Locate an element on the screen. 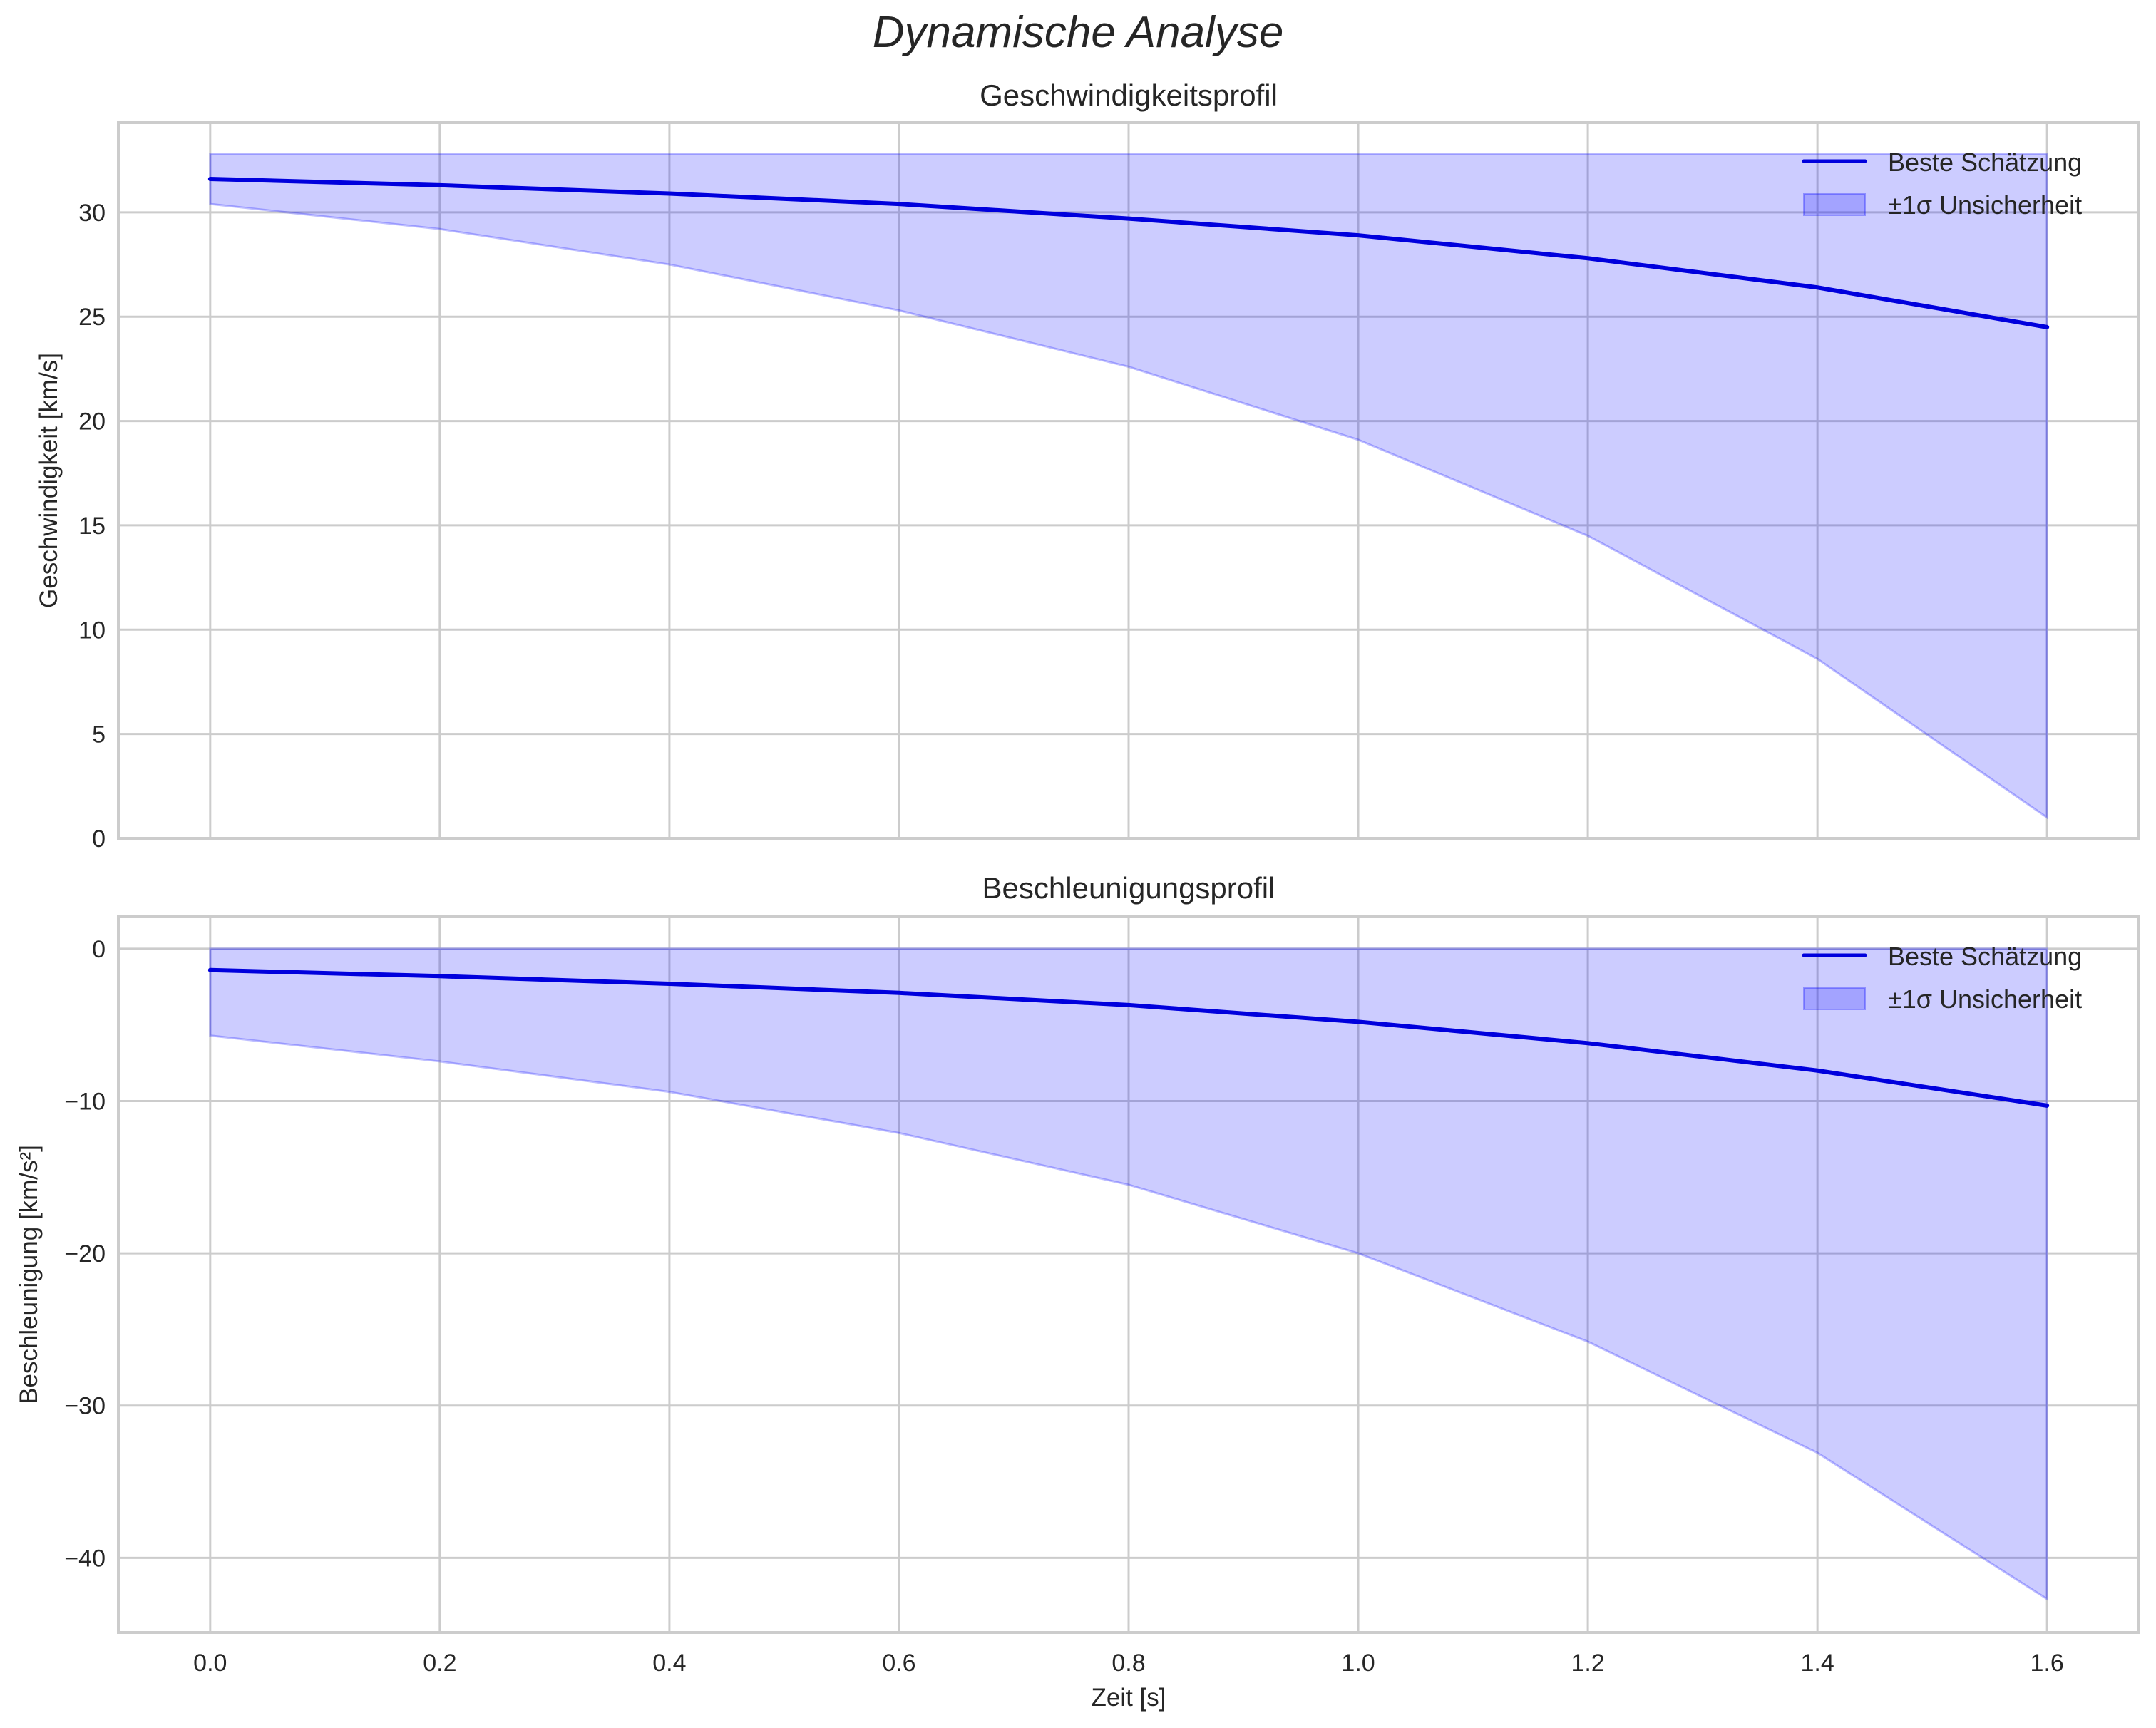 Image resolution: width=2156 pixels, height=1728 pixels. x-tick-label: 1.2 is located at coordinates (1587, 1663).